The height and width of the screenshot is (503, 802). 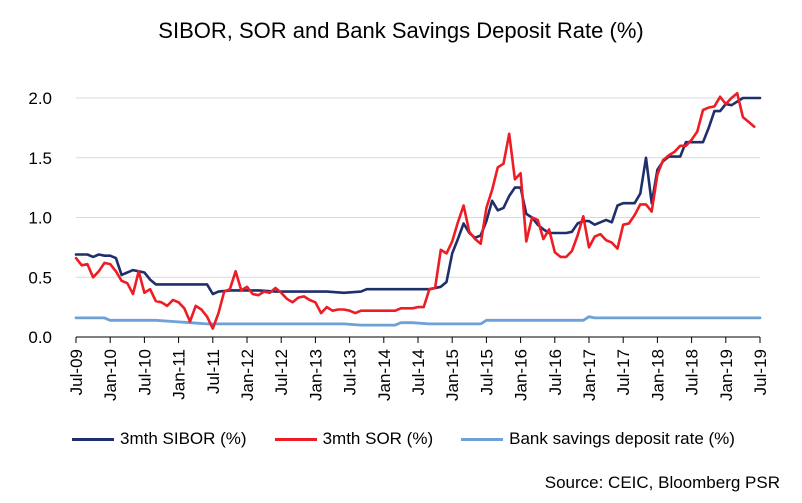 I want to click on x-tick-label: Jul-16, so click(x=555, y=372).